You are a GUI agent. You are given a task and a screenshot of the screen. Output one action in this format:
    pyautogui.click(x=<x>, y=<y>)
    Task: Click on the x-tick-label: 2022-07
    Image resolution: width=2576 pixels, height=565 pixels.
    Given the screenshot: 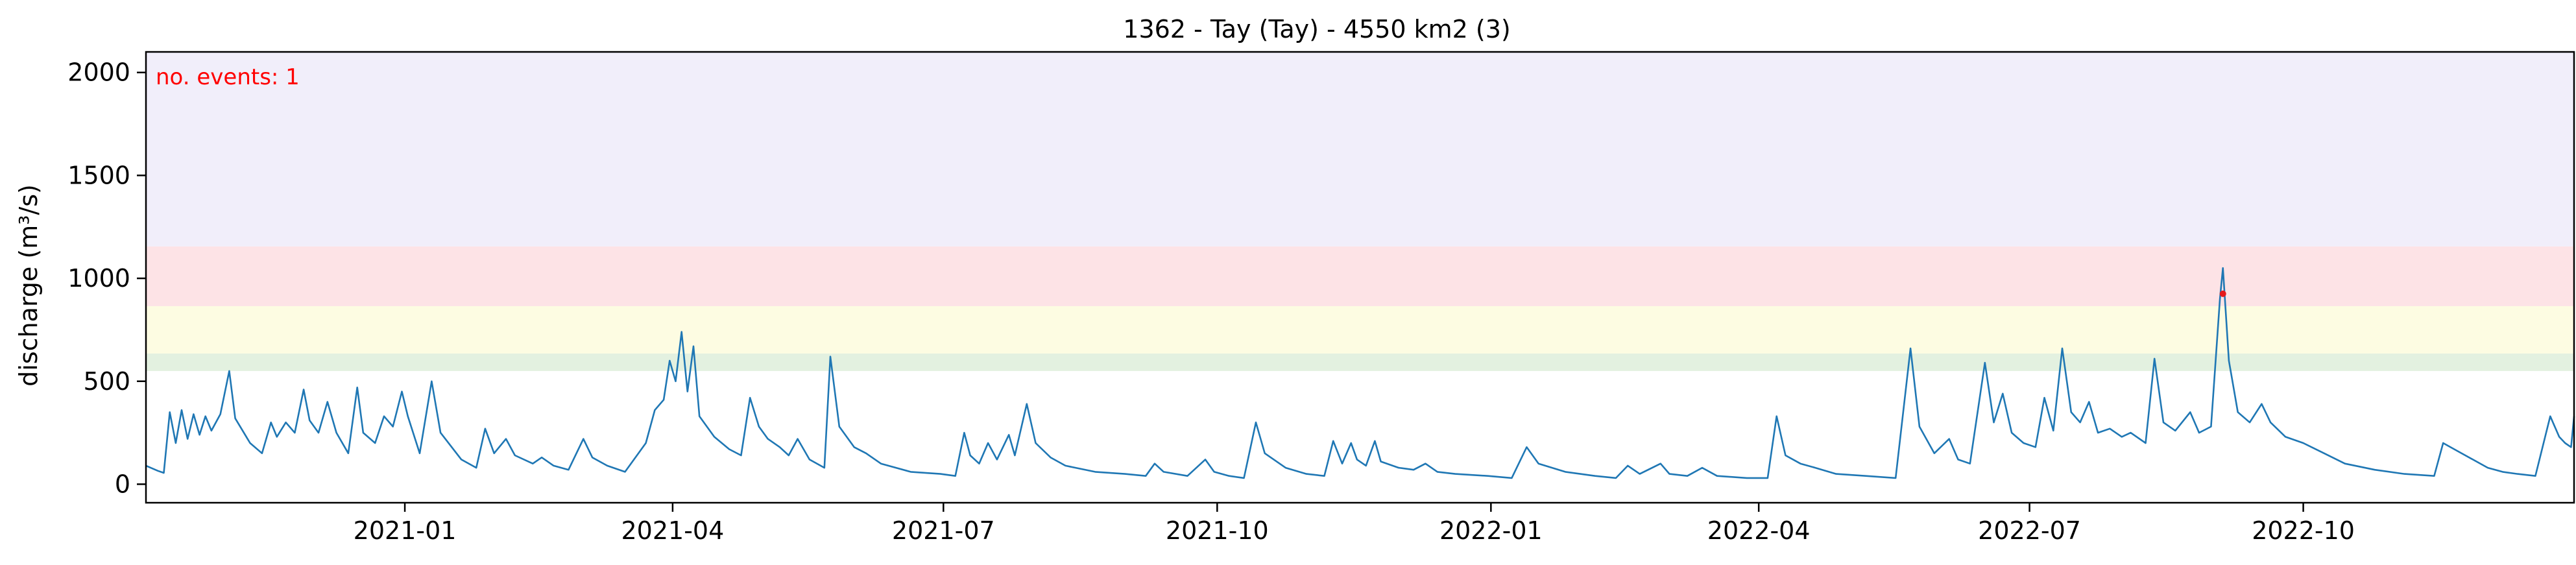 What is the action you would take?
    pyautogui.click(x=2029, y=530)
    